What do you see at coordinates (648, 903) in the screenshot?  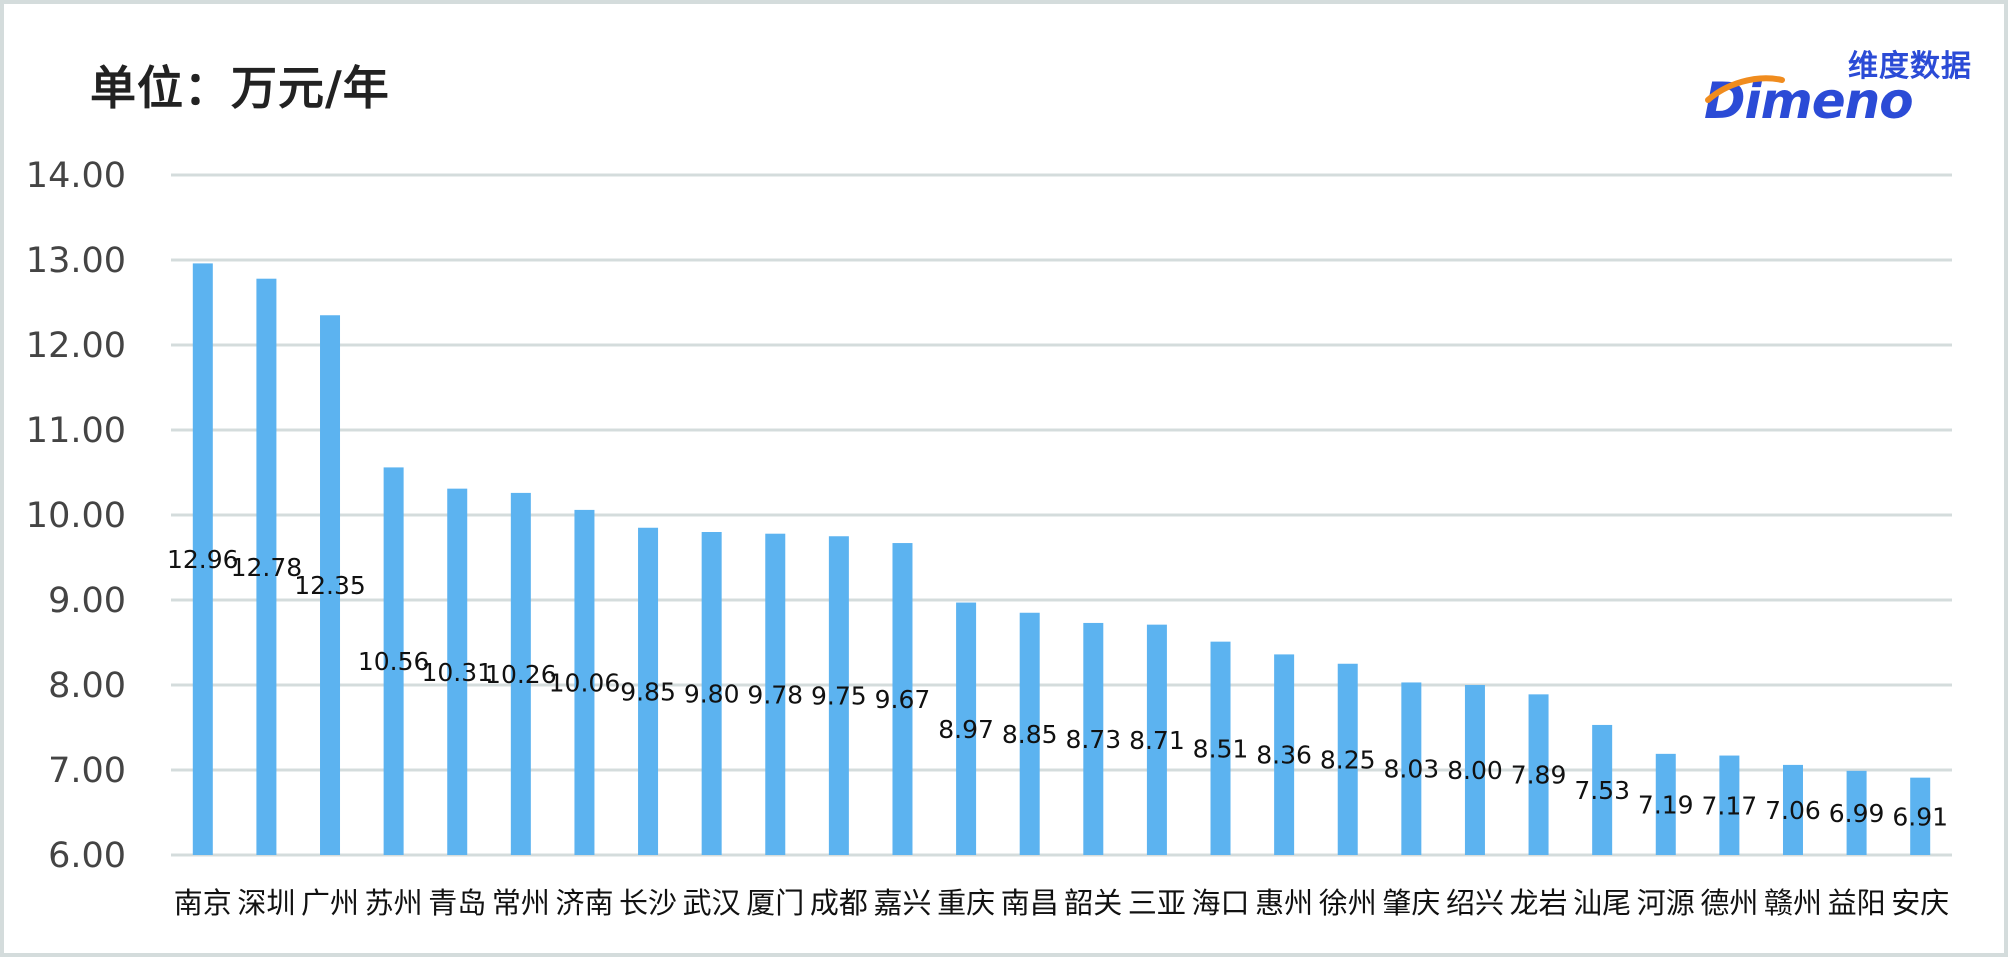 I see `x-tick-label: 长沙` at bounding box center [648, 903].